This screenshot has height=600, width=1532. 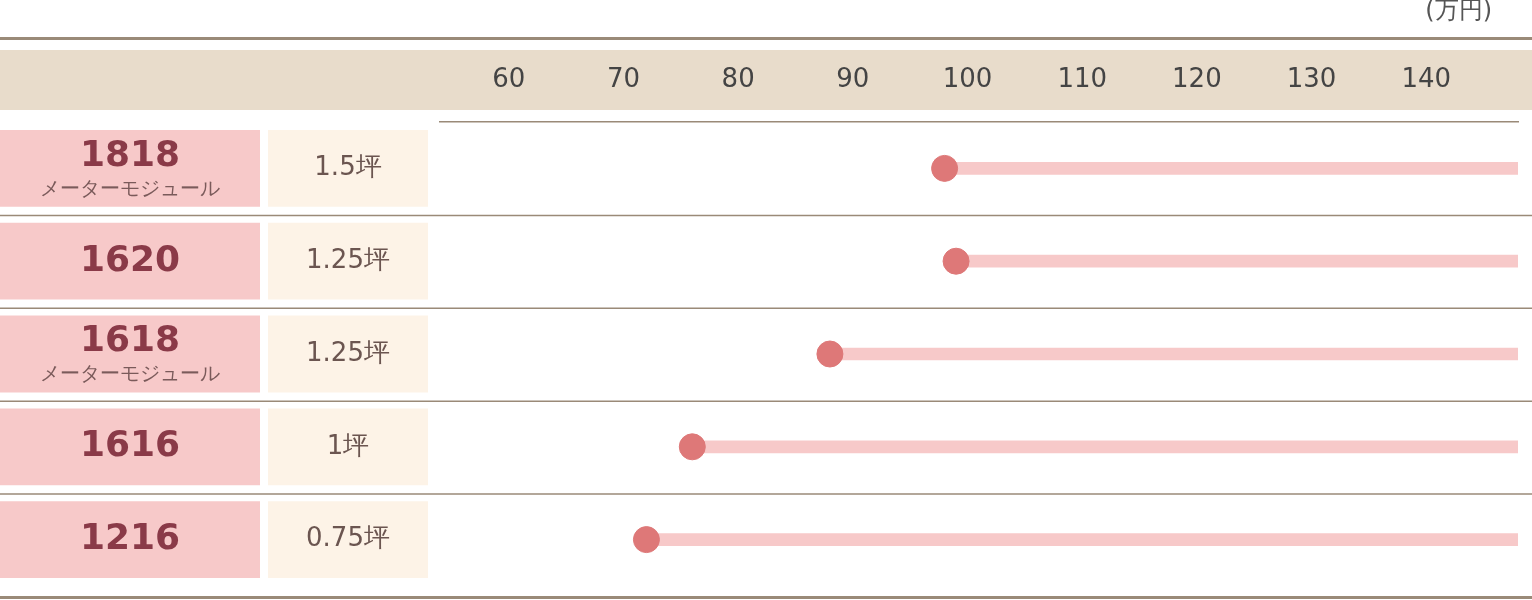 What do you see at coordinates (130, 258) in the screenshot?
I see `y-tick-label: 1620` at bounding box center [130, 258].